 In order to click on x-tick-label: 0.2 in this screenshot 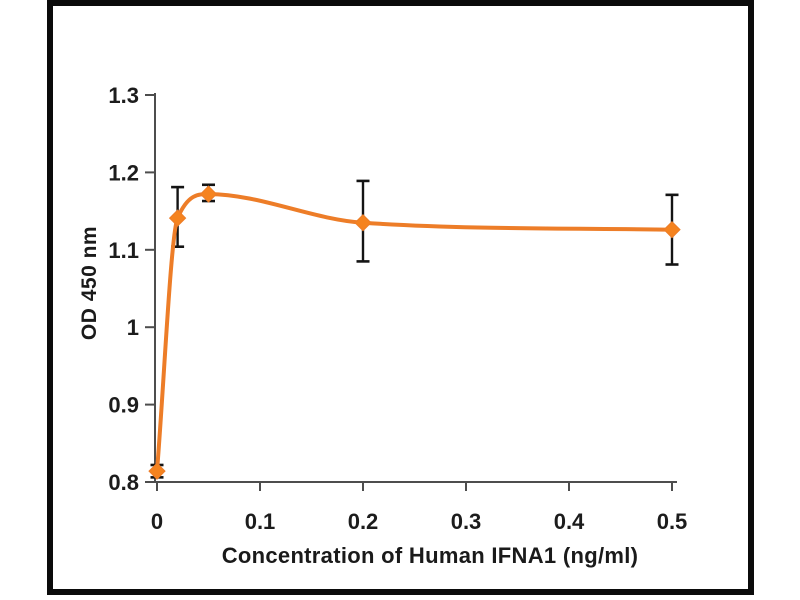, I will do `click(363, 521)`.